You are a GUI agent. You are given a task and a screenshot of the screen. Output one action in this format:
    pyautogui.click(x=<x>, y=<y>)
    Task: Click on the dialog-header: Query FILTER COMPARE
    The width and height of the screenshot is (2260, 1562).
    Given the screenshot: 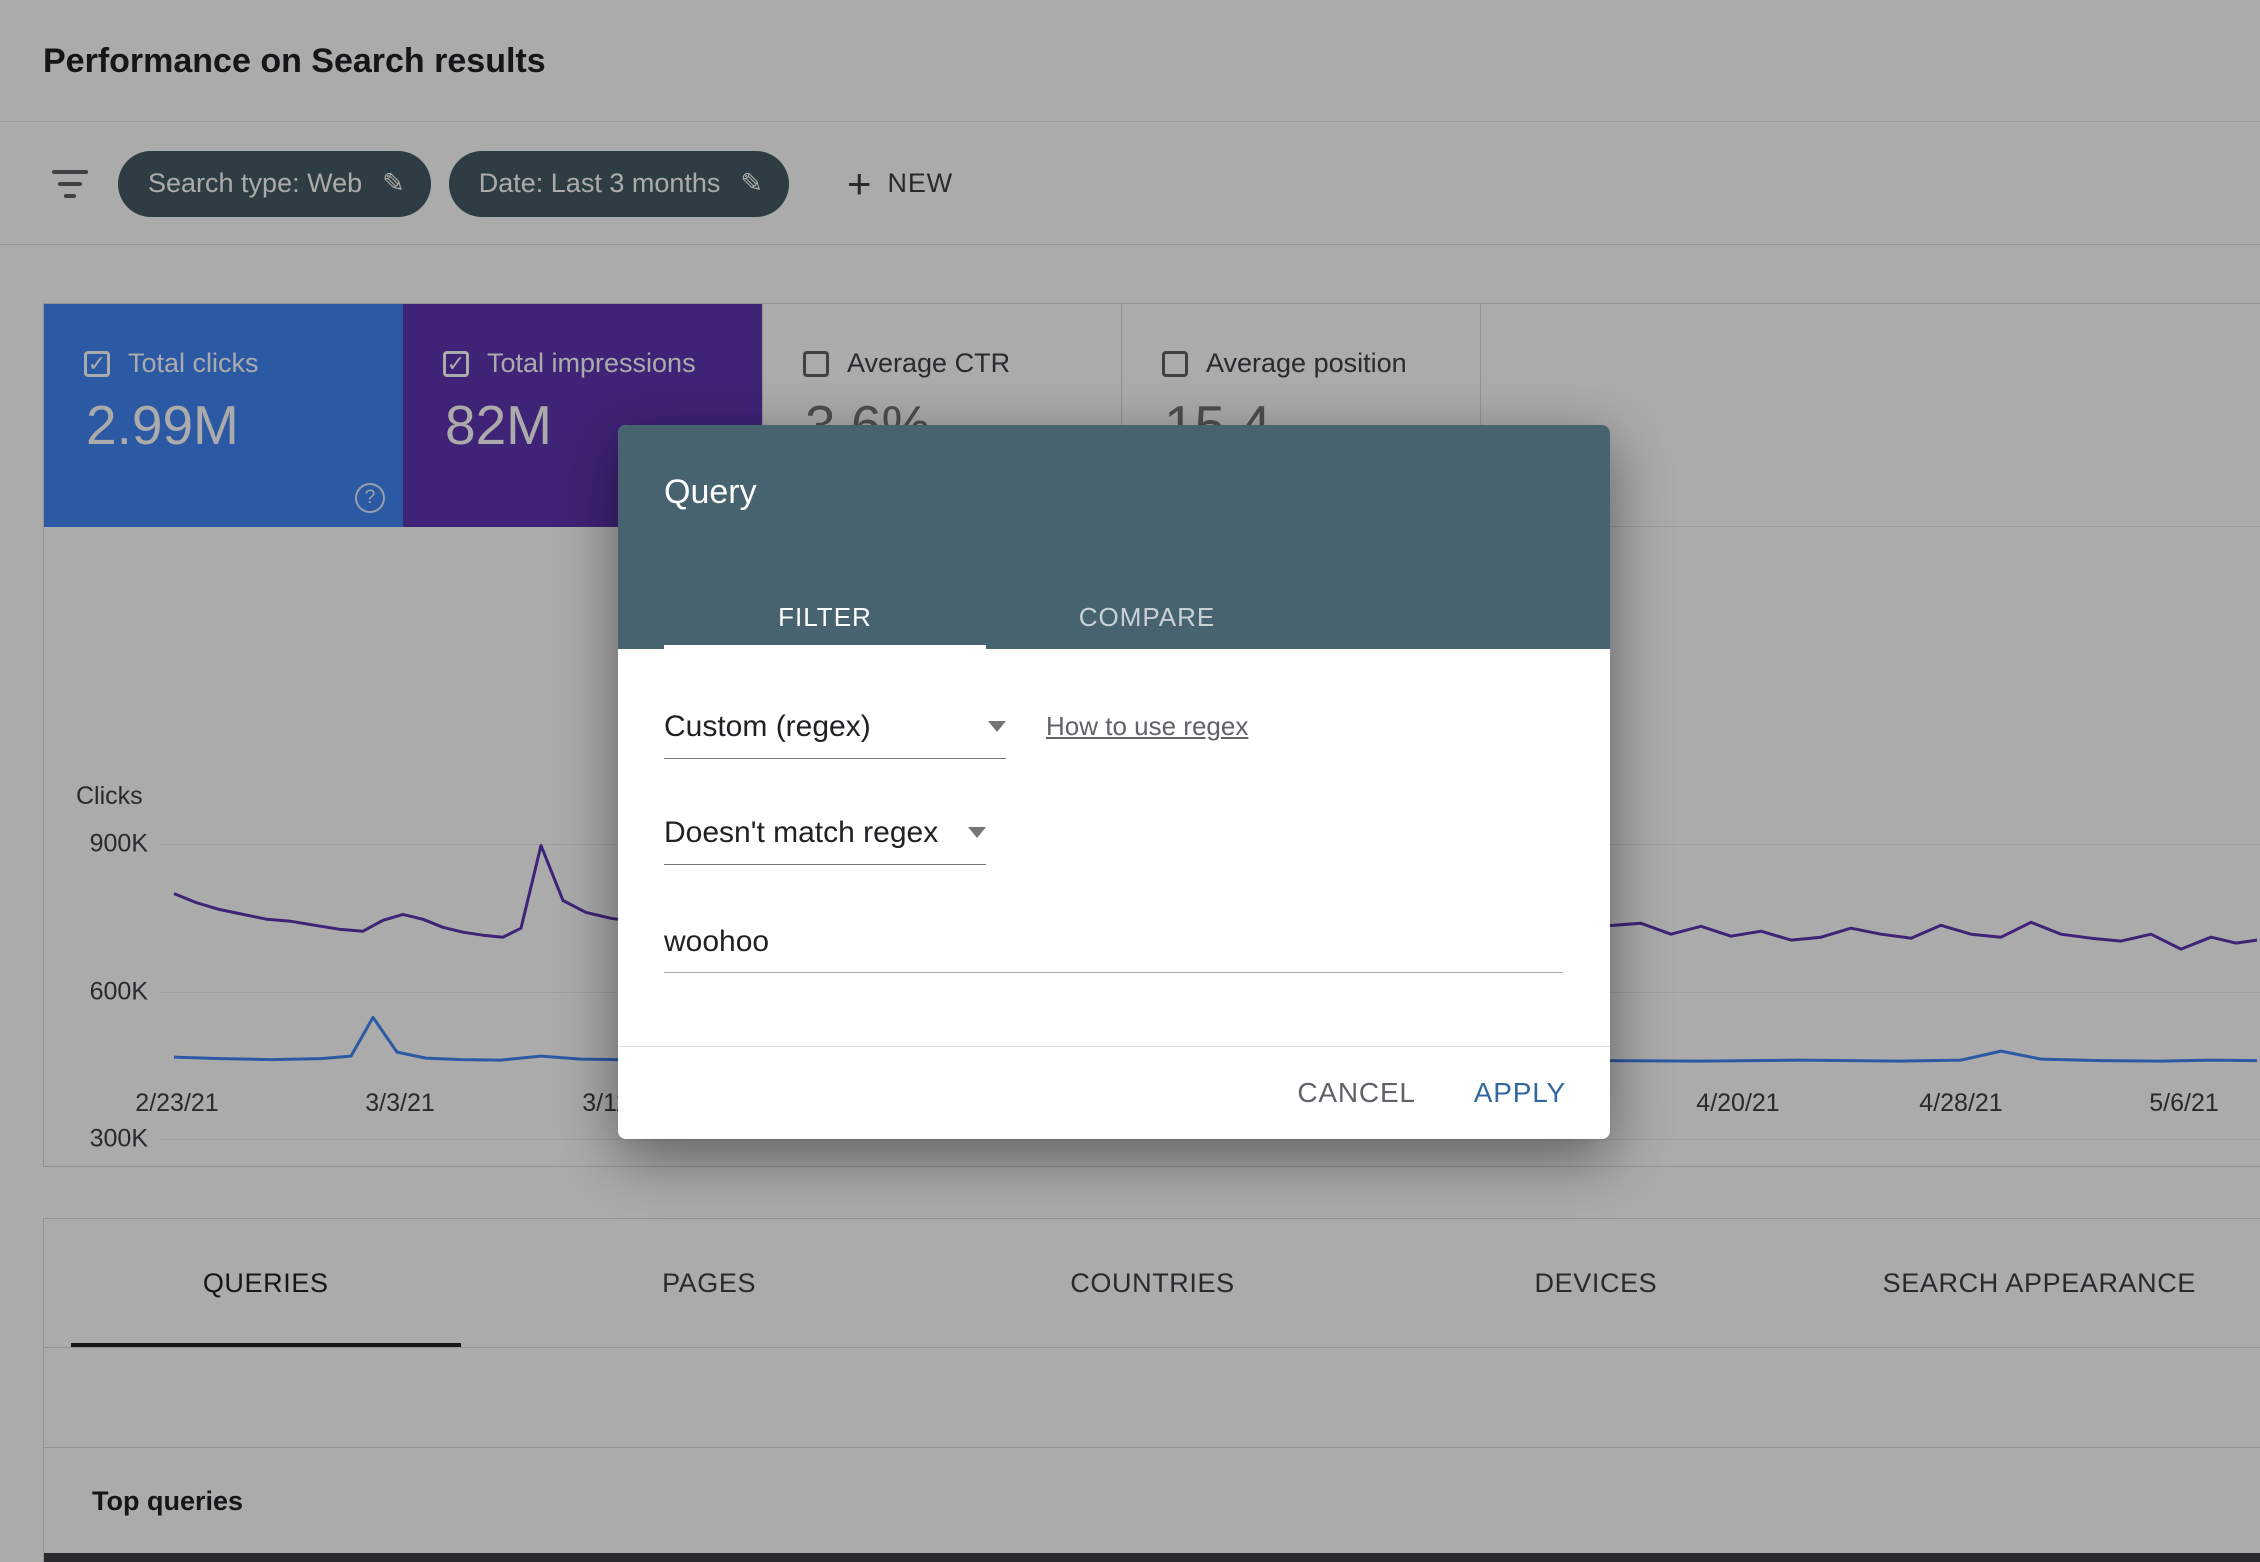 What is the action you would take?
    pyautogui.click(x=1114, y=537)
    